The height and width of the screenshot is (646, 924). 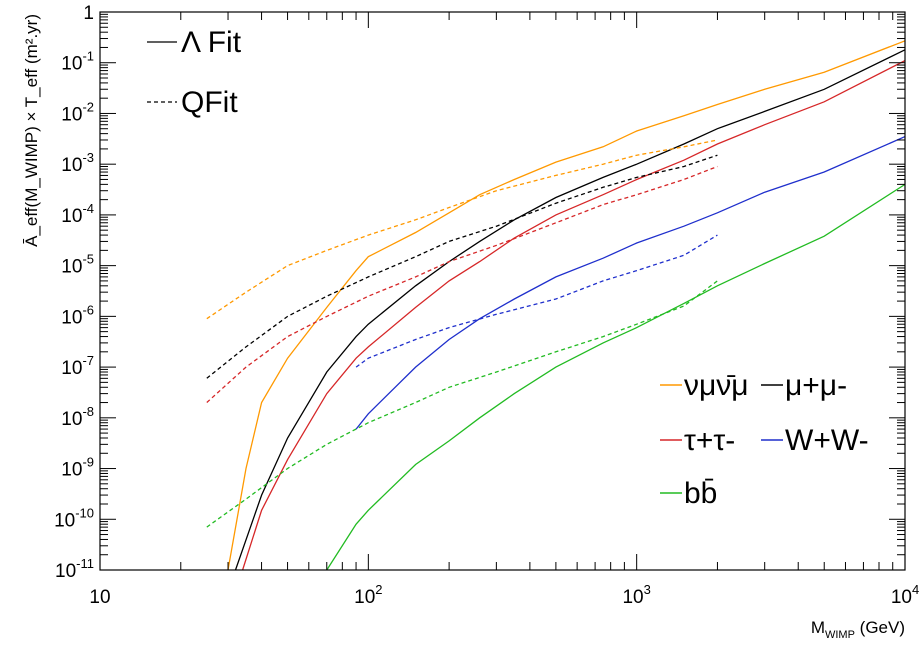 What do you see at coordinates (77, 265) in the screenshot?
I see `y-tick-label: 10⁻⁵` at bounding box center [77, 265].